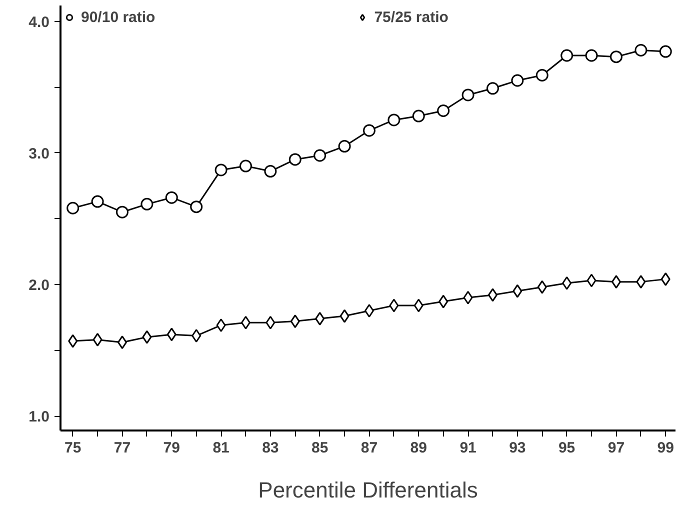 The height and width of the screenshot is (511, 698). What do you see at coordinates (418, 448) in the screenshot?
I see `x-tick-label: 89` at bounding box center [418, 448].